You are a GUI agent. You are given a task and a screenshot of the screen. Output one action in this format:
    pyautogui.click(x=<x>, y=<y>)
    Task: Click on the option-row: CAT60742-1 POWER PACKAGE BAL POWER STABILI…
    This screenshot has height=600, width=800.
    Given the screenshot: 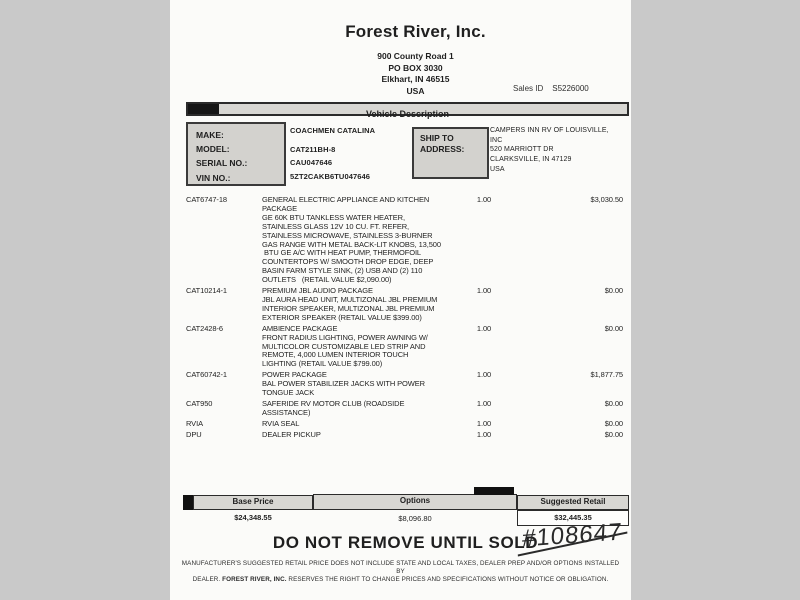 What is the action you would take?
    pyautogui.click(x=405, y=384)
    